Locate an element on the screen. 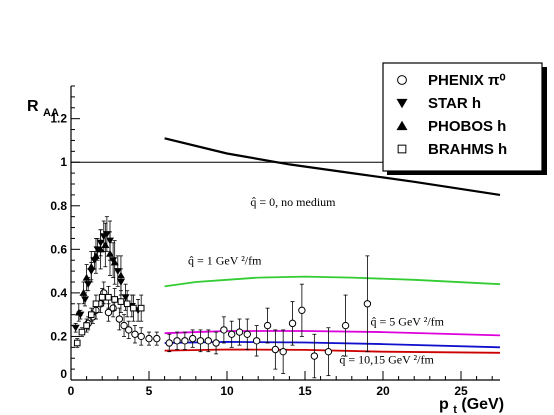  x-tick-label: 15 is located at coordinates (305, 391).